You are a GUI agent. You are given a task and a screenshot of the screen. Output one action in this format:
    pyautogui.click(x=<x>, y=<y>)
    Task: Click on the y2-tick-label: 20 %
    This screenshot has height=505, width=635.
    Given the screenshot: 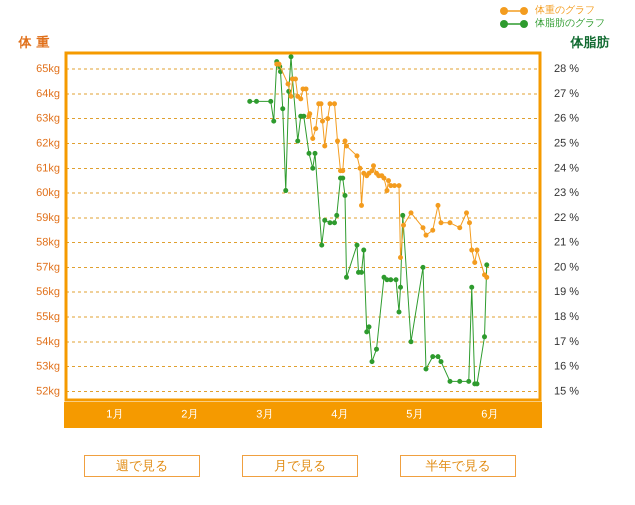 What is the action you would take?
    pyautogui.click(x=567, y=267)
    